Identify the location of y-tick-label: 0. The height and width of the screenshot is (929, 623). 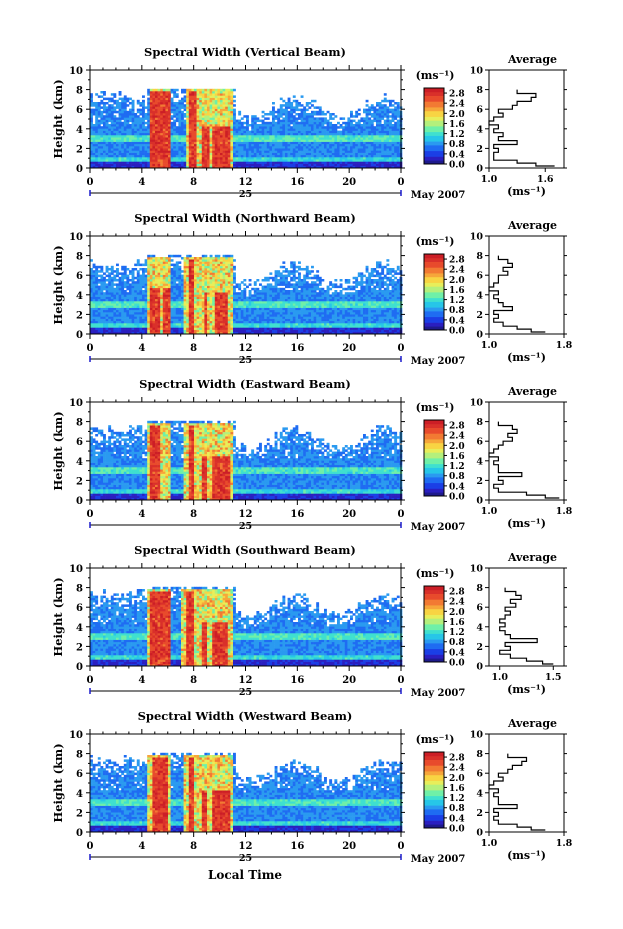
(79, 667).